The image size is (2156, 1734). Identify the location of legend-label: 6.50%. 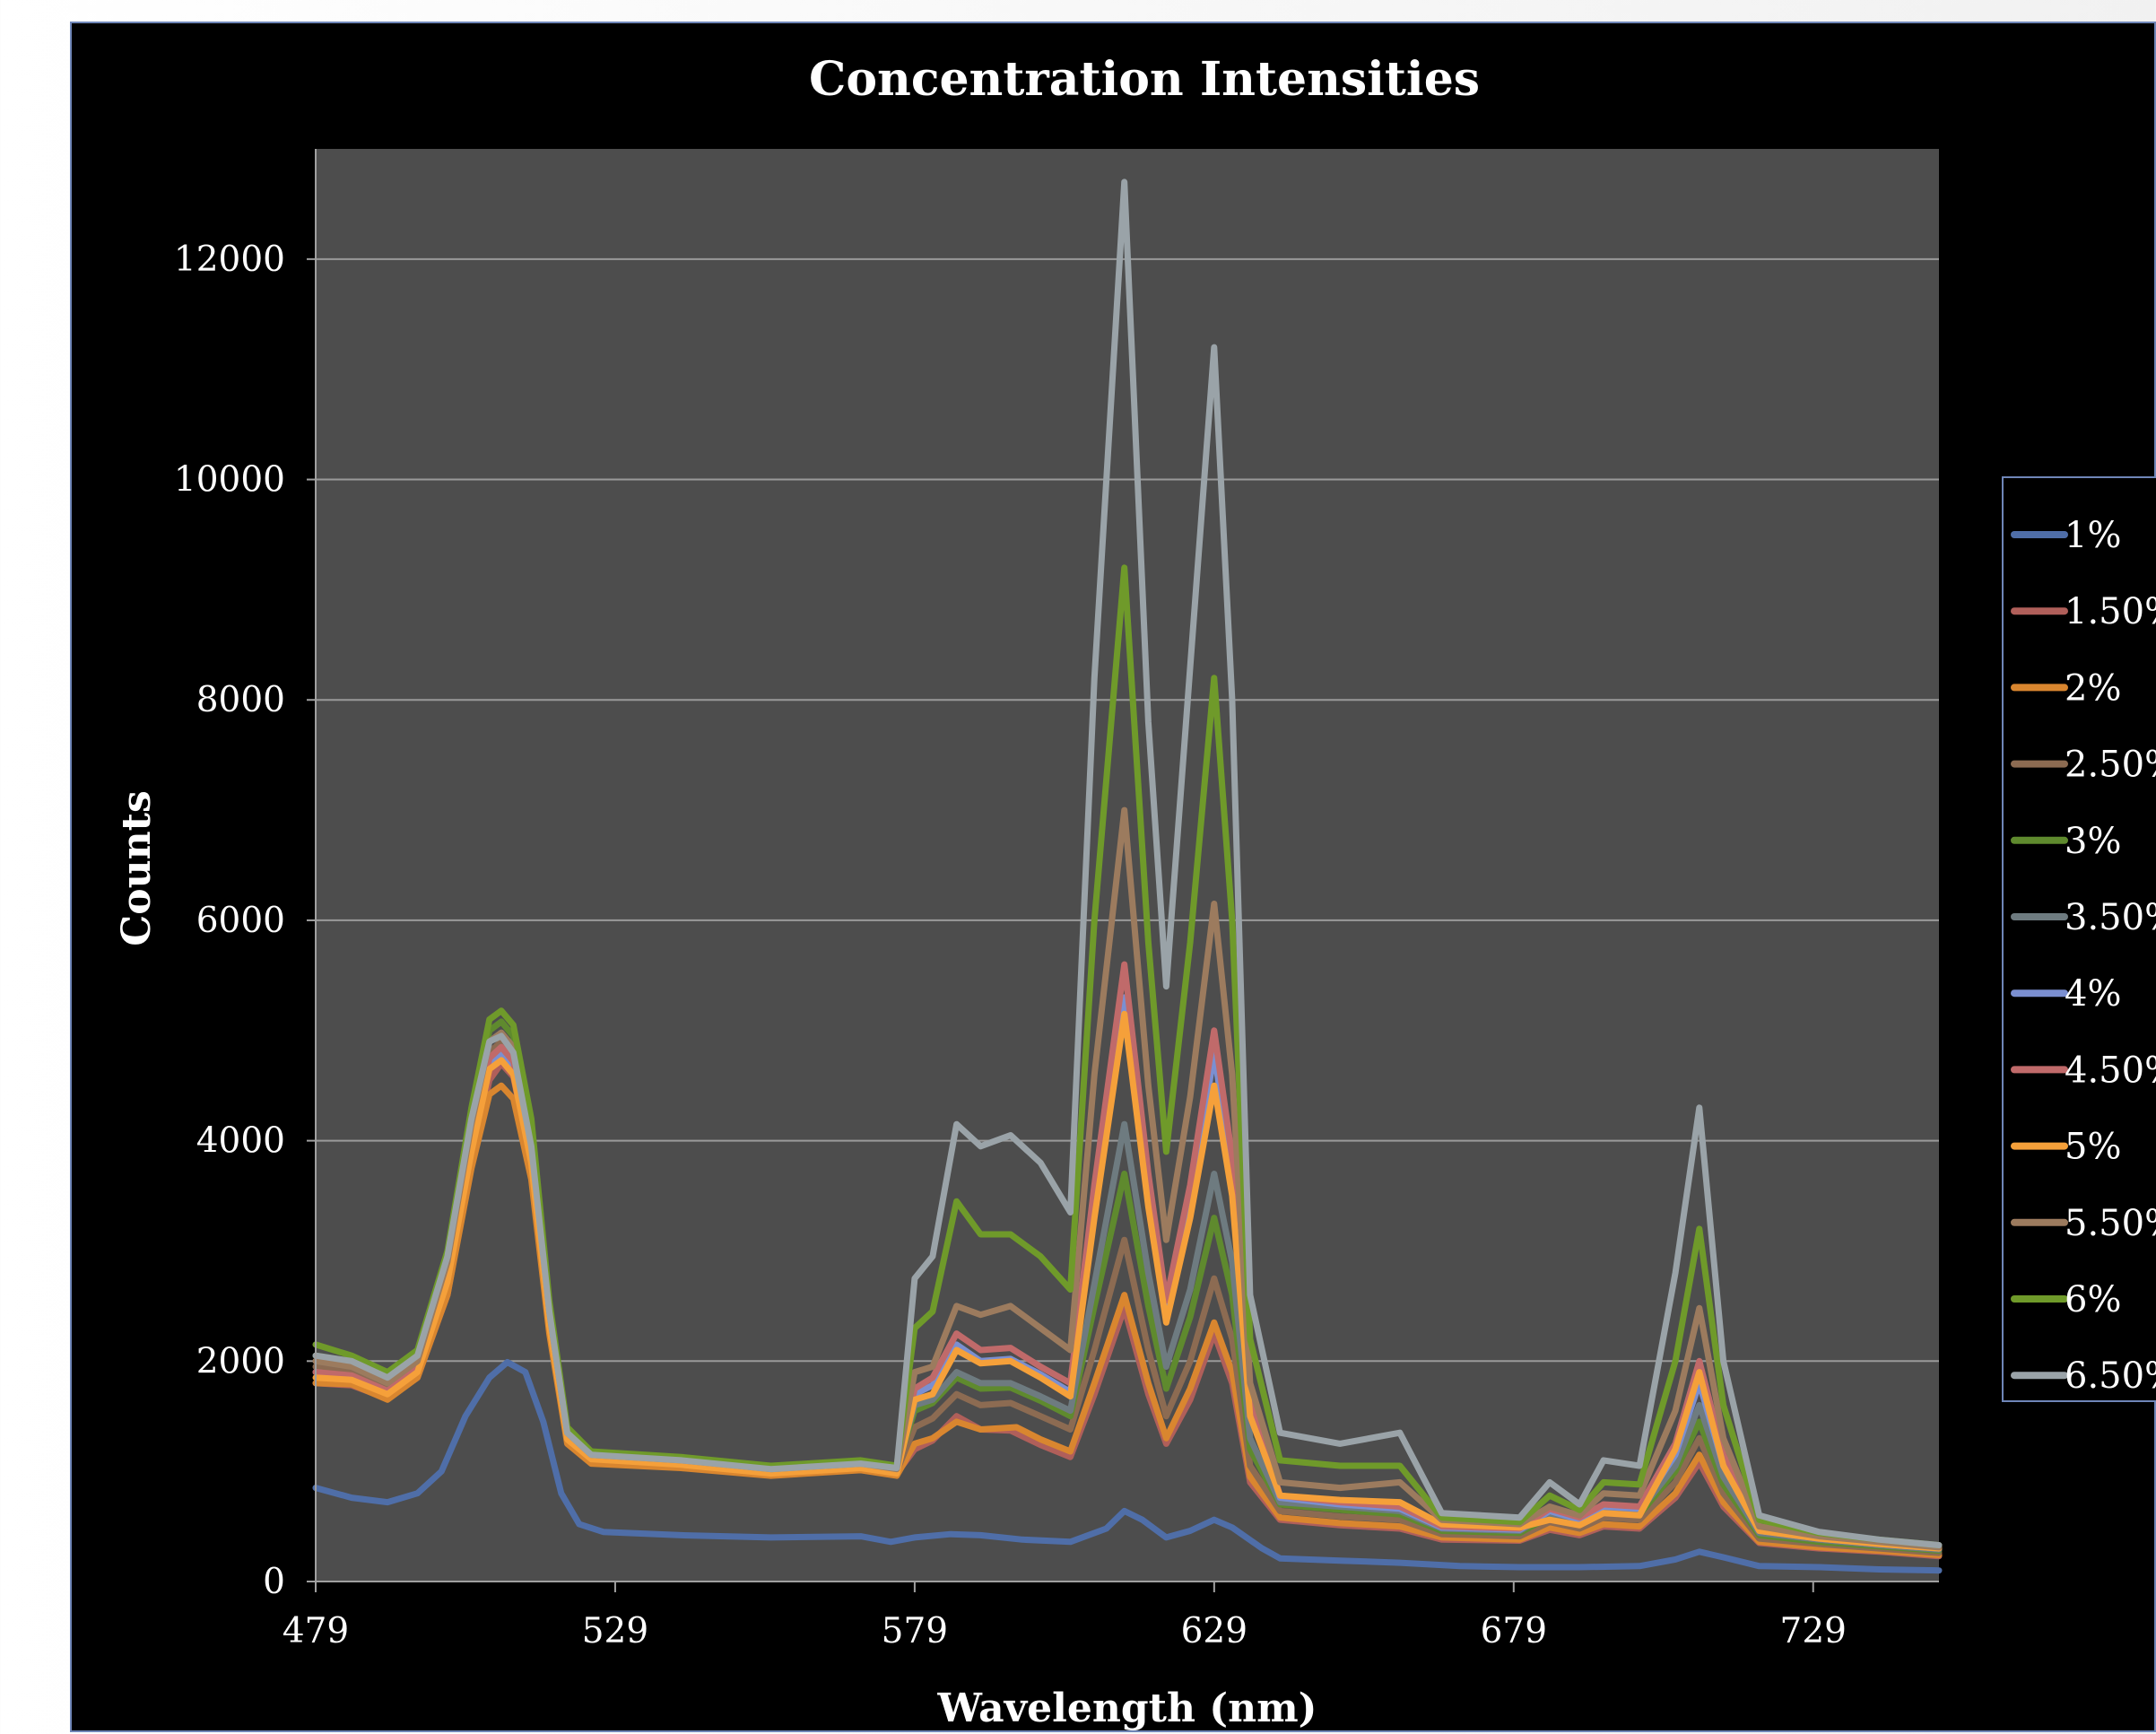
(2110, 1376).